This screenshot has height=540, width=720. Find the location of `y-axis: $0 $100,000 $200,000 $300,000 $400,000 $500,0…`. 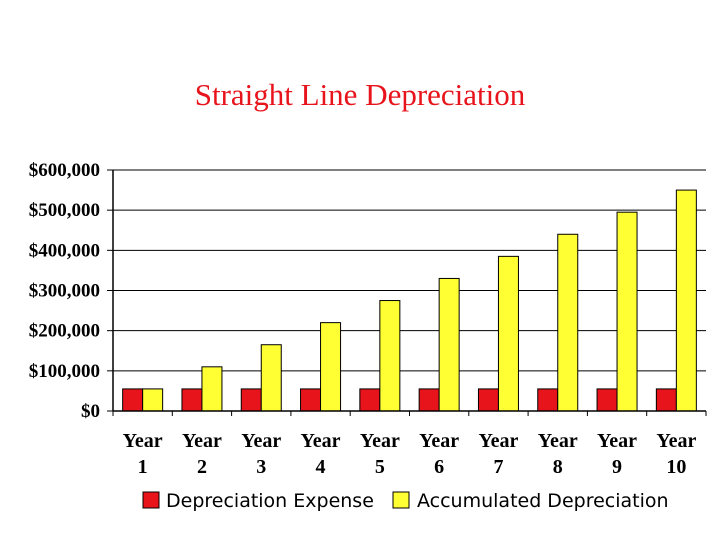

y-axis: $0 $100,000 $200,000 $300,000 $400,000 $500,0… is located at coordinates (71, 291).